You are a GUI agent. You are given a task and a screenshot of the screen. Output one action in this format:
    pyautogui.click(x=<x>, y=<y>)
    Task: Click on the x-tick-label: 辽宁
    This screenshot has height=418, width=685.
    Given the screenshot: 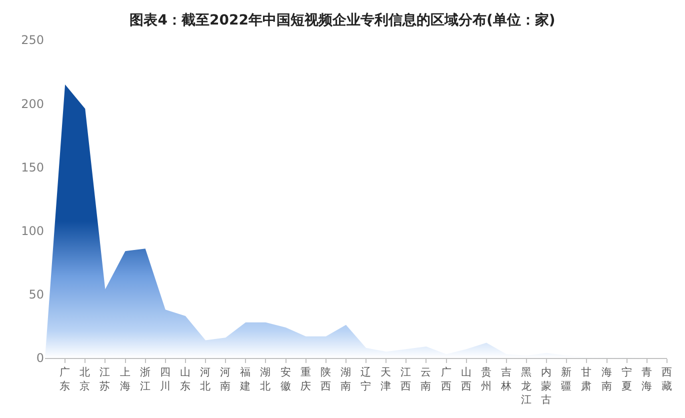 What is the action you would take?
    pyautogui.click(x=366, y=379)
    